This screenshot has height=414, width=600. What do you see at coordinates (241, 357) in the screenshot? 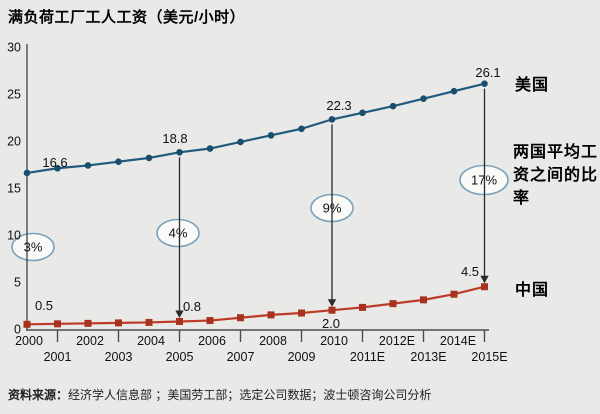
I see `x-label-bottom: 2007` at bounding box center [241, 357].